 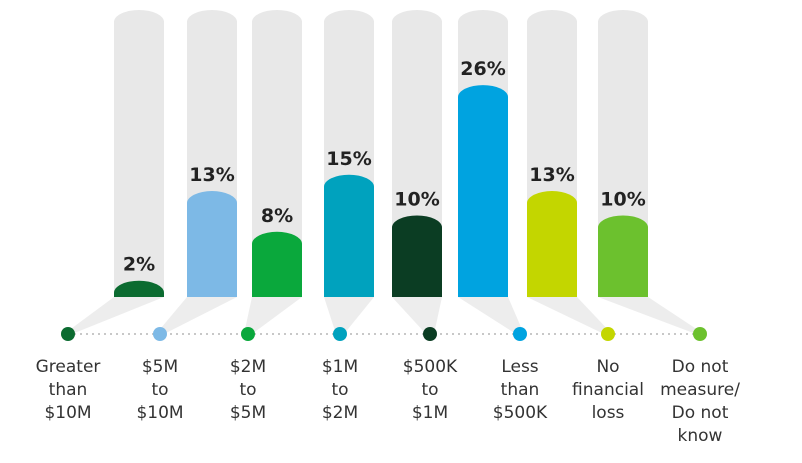 What do you see at coordinates (277, 216) in the screenshot?
I see `value-label: 8%` at bounding box center [277, 216].